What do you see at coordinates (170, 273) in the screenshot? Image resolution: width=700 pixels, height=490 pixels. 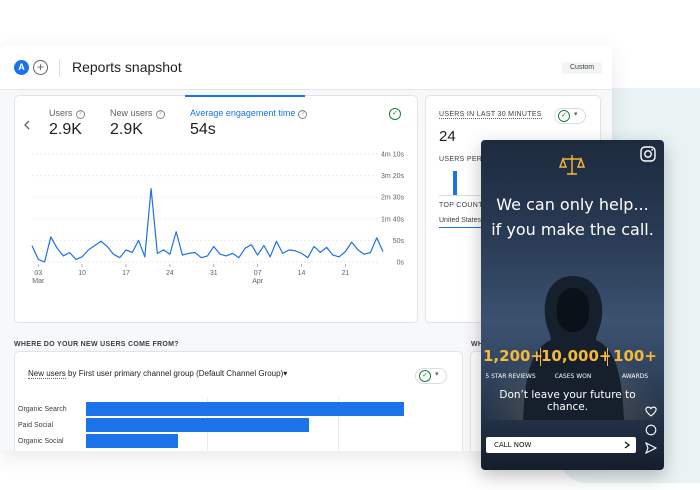 I see `x-tick-label: 24` at bounding box center [170, 273].